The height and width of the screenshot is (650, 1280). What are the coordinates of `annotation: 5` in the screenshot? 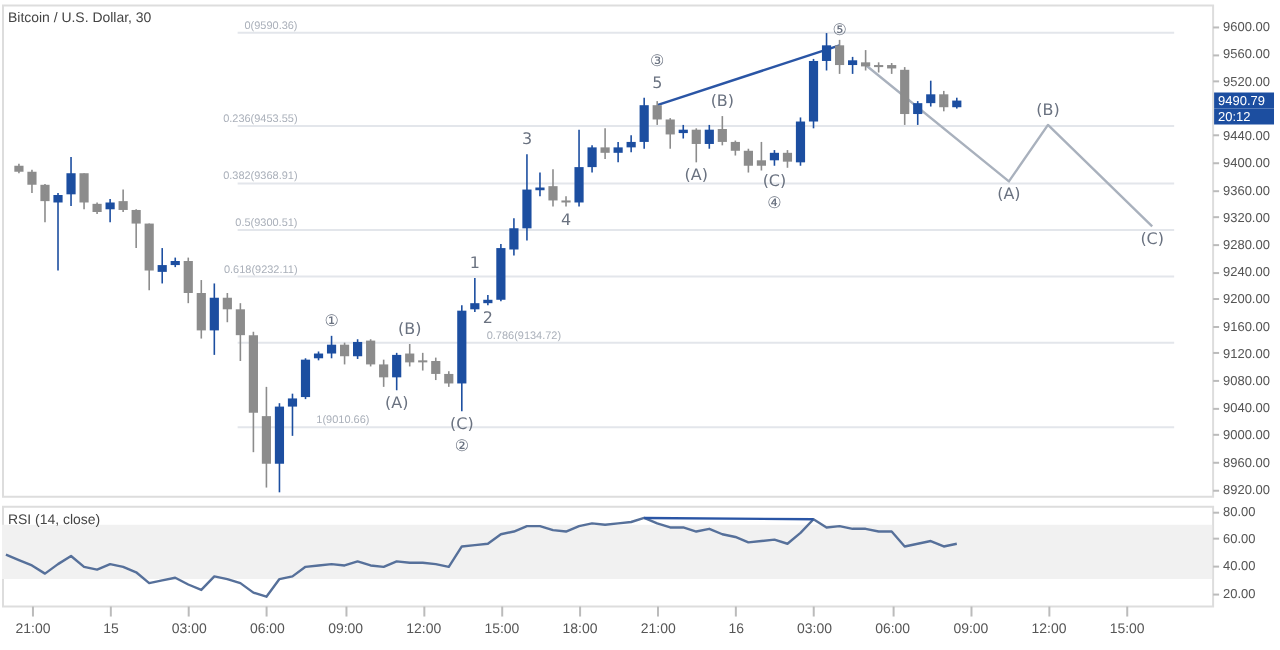 It's located at (657, 82).